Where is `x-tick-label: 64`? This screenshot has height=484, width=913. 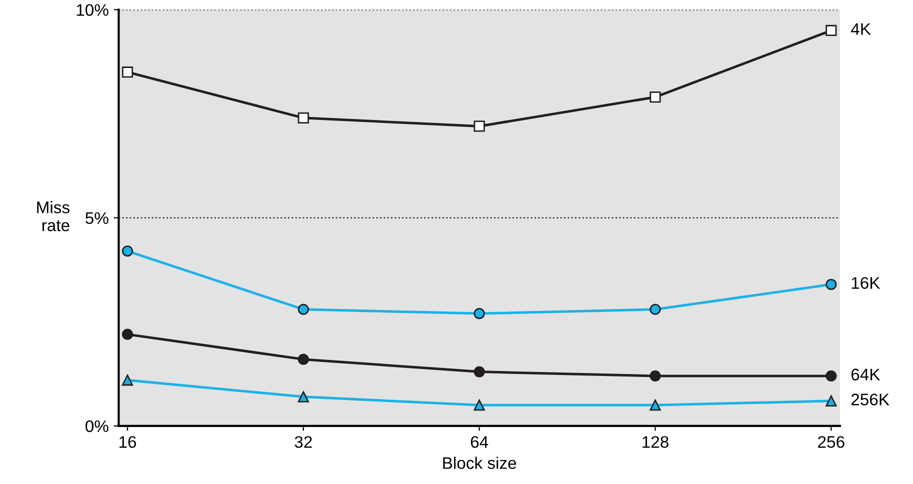 x-tick-label: 64 is located at coordinates (479, 442).